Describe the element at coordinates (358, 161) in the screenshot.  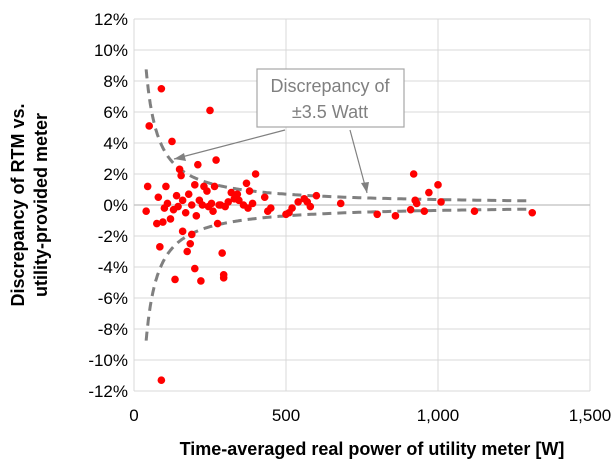
I see `annotation-arrow-right` at that location.